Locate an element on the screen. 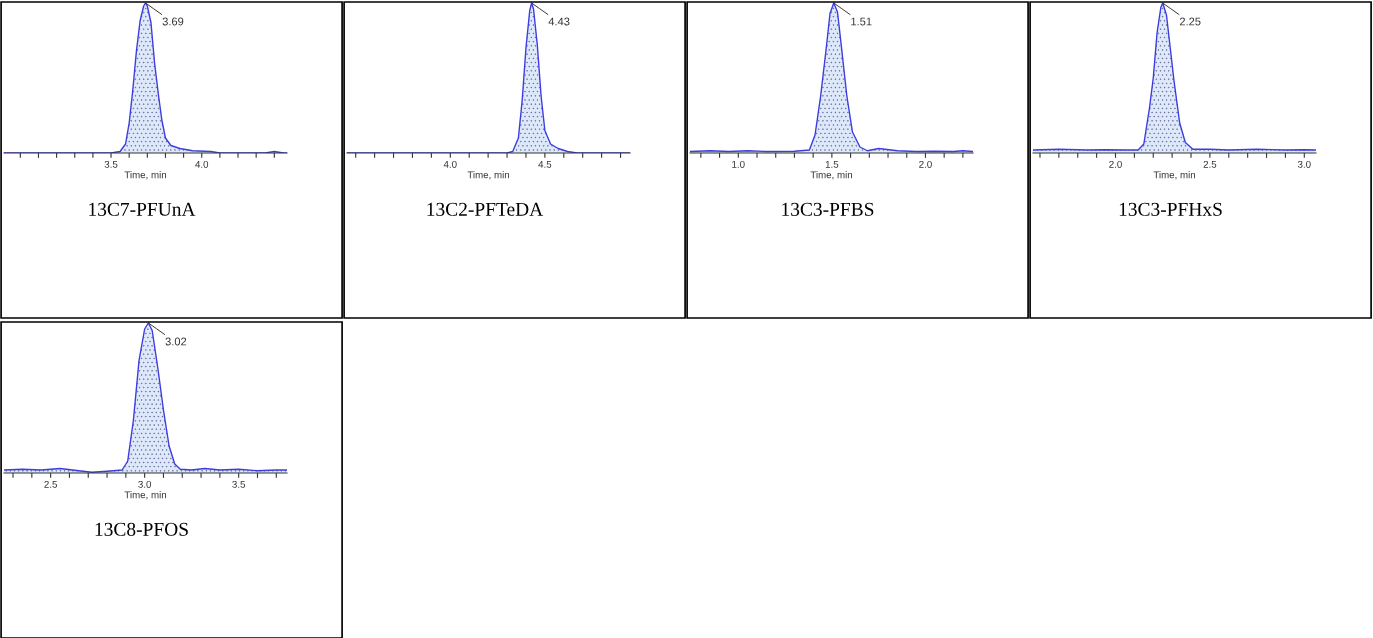  text: 13C3-PFHxS is located at coordinates (1170, 209).